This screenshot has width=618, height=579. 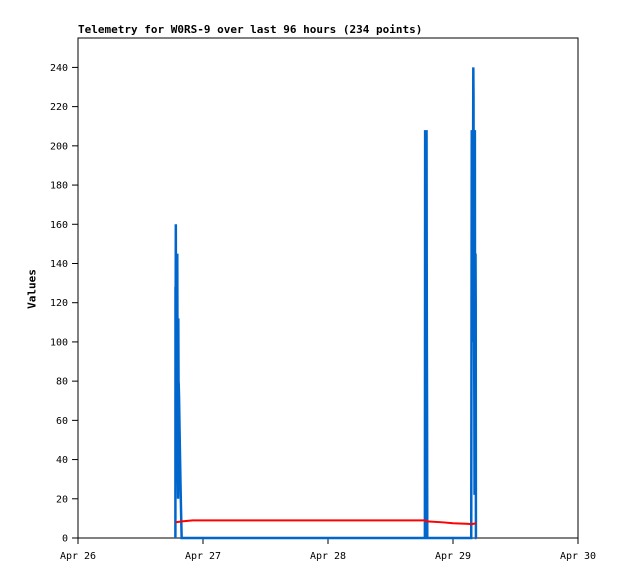 I want to click on y-axis: 0 20 40 60 80 100 120 140 160 180 200 220 240, so click(x=64, y=304).